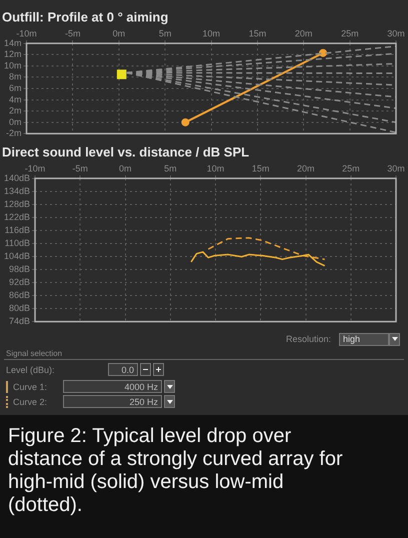  I want to click on y-tick-label: 80dB, so click(19, 308).